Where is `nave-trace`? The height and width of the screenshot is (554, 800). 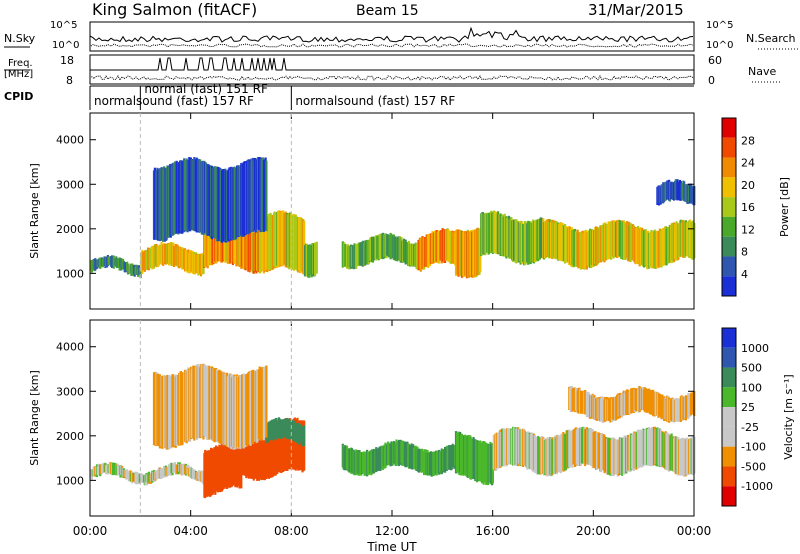
nave-trace is located at coordinates (392, 78).